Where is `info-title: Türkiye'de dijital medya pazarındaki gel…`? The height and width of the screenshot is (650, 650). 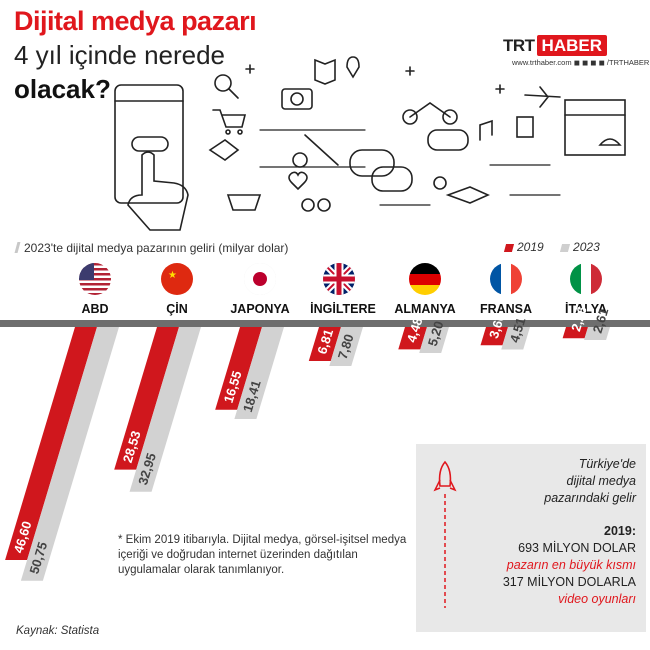 info-title: Türkiye'de dijital medya pazarındaki gel… is located at coordinates (590, 481).